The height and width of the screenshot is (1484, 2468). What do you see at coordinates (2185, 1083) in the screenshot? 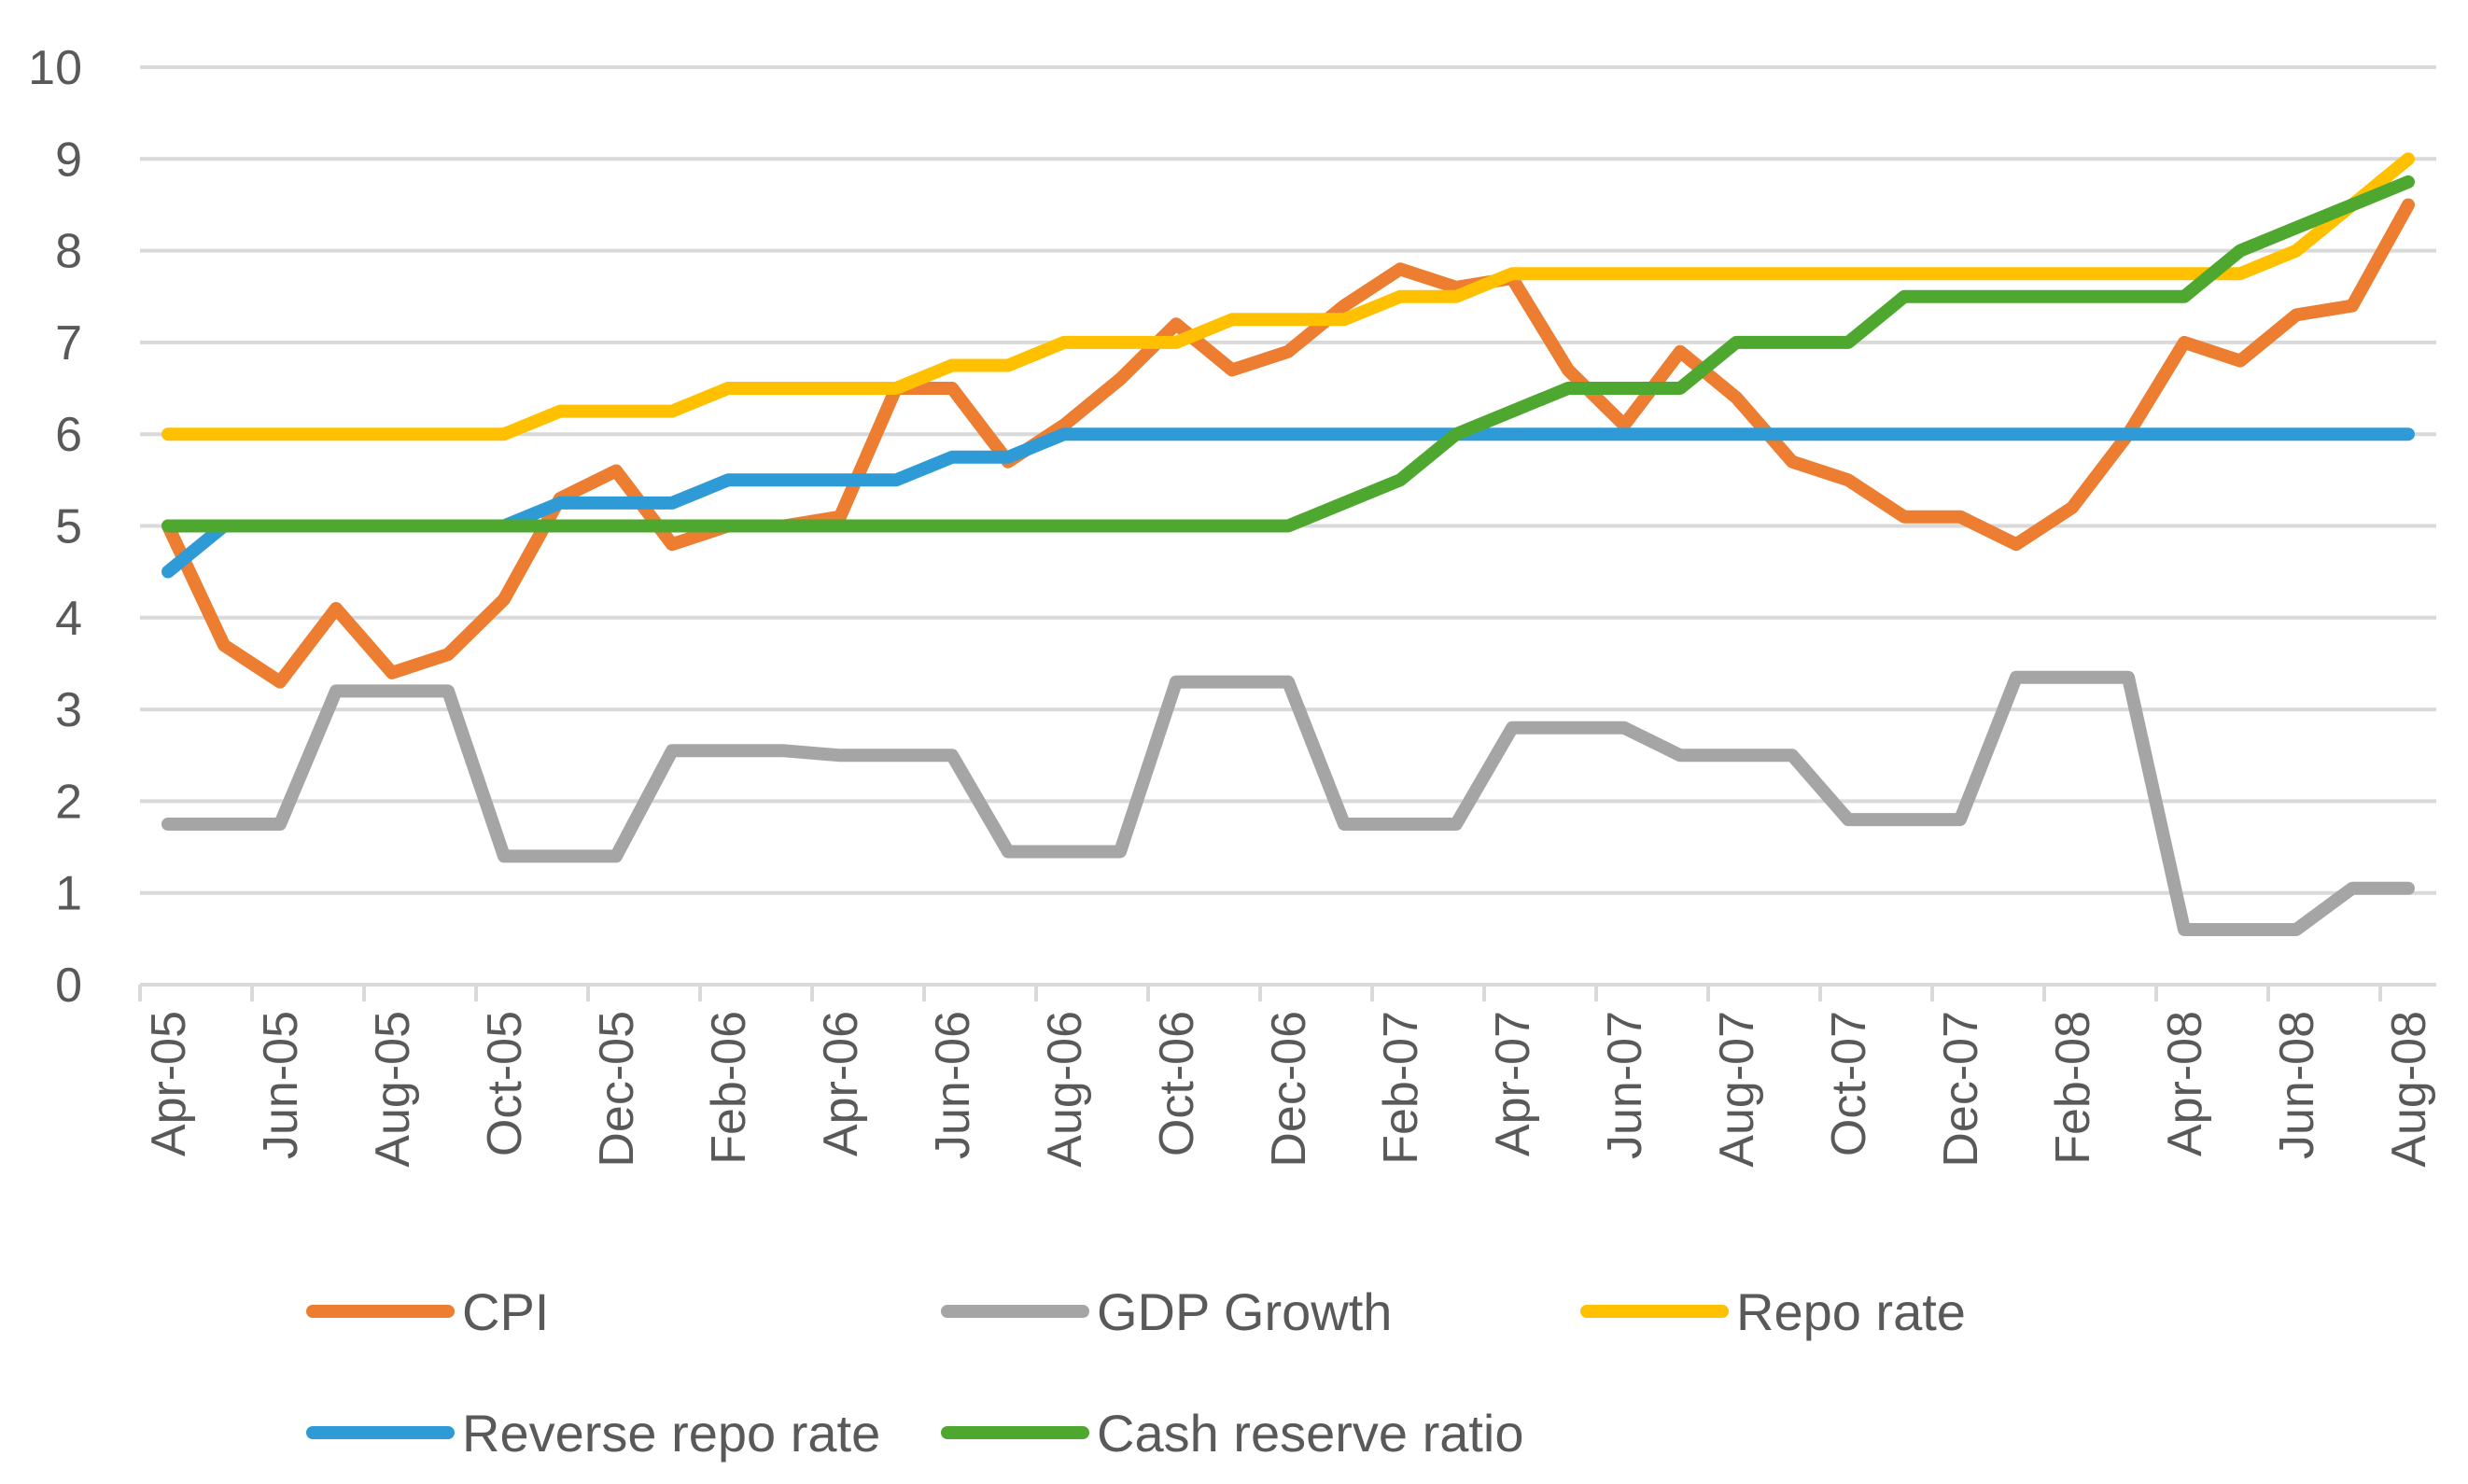
I see `x-tick-label: Apr-08` at bounding box center [2185, 1083].